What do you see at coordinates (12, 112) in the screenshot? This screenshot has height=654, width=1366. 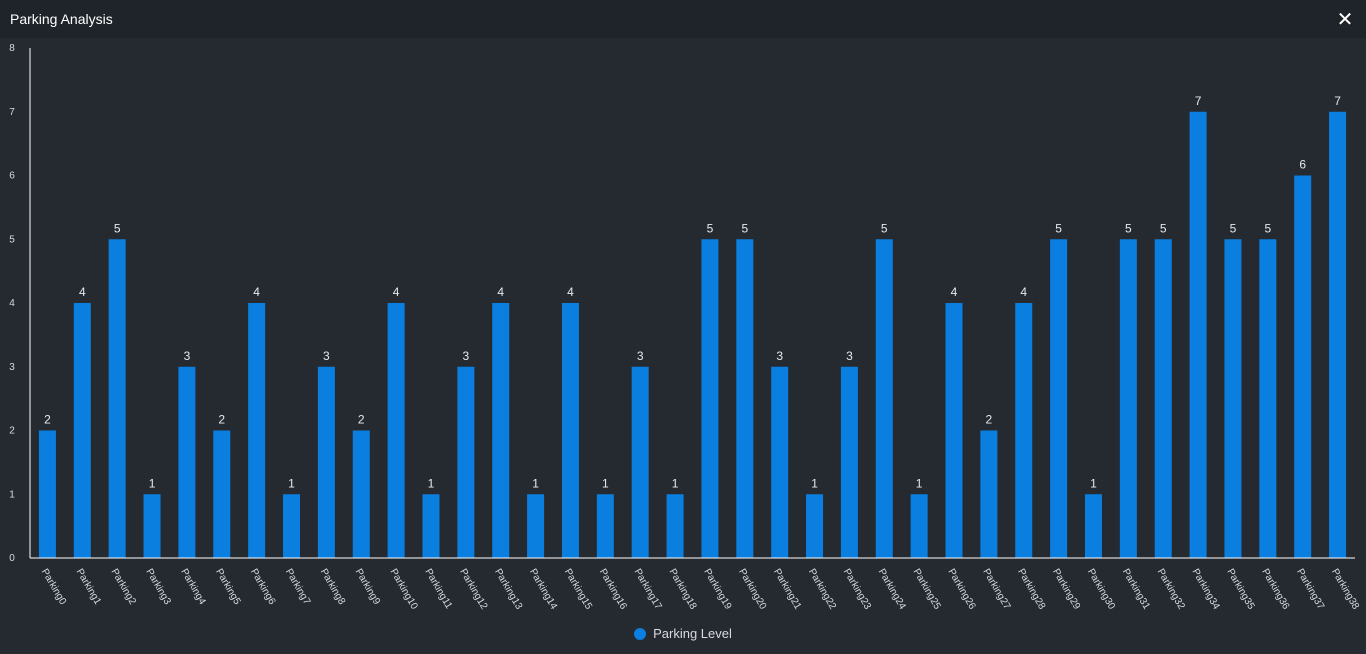 I see `y-tick-label: 7` at bounding box center [12, 112].